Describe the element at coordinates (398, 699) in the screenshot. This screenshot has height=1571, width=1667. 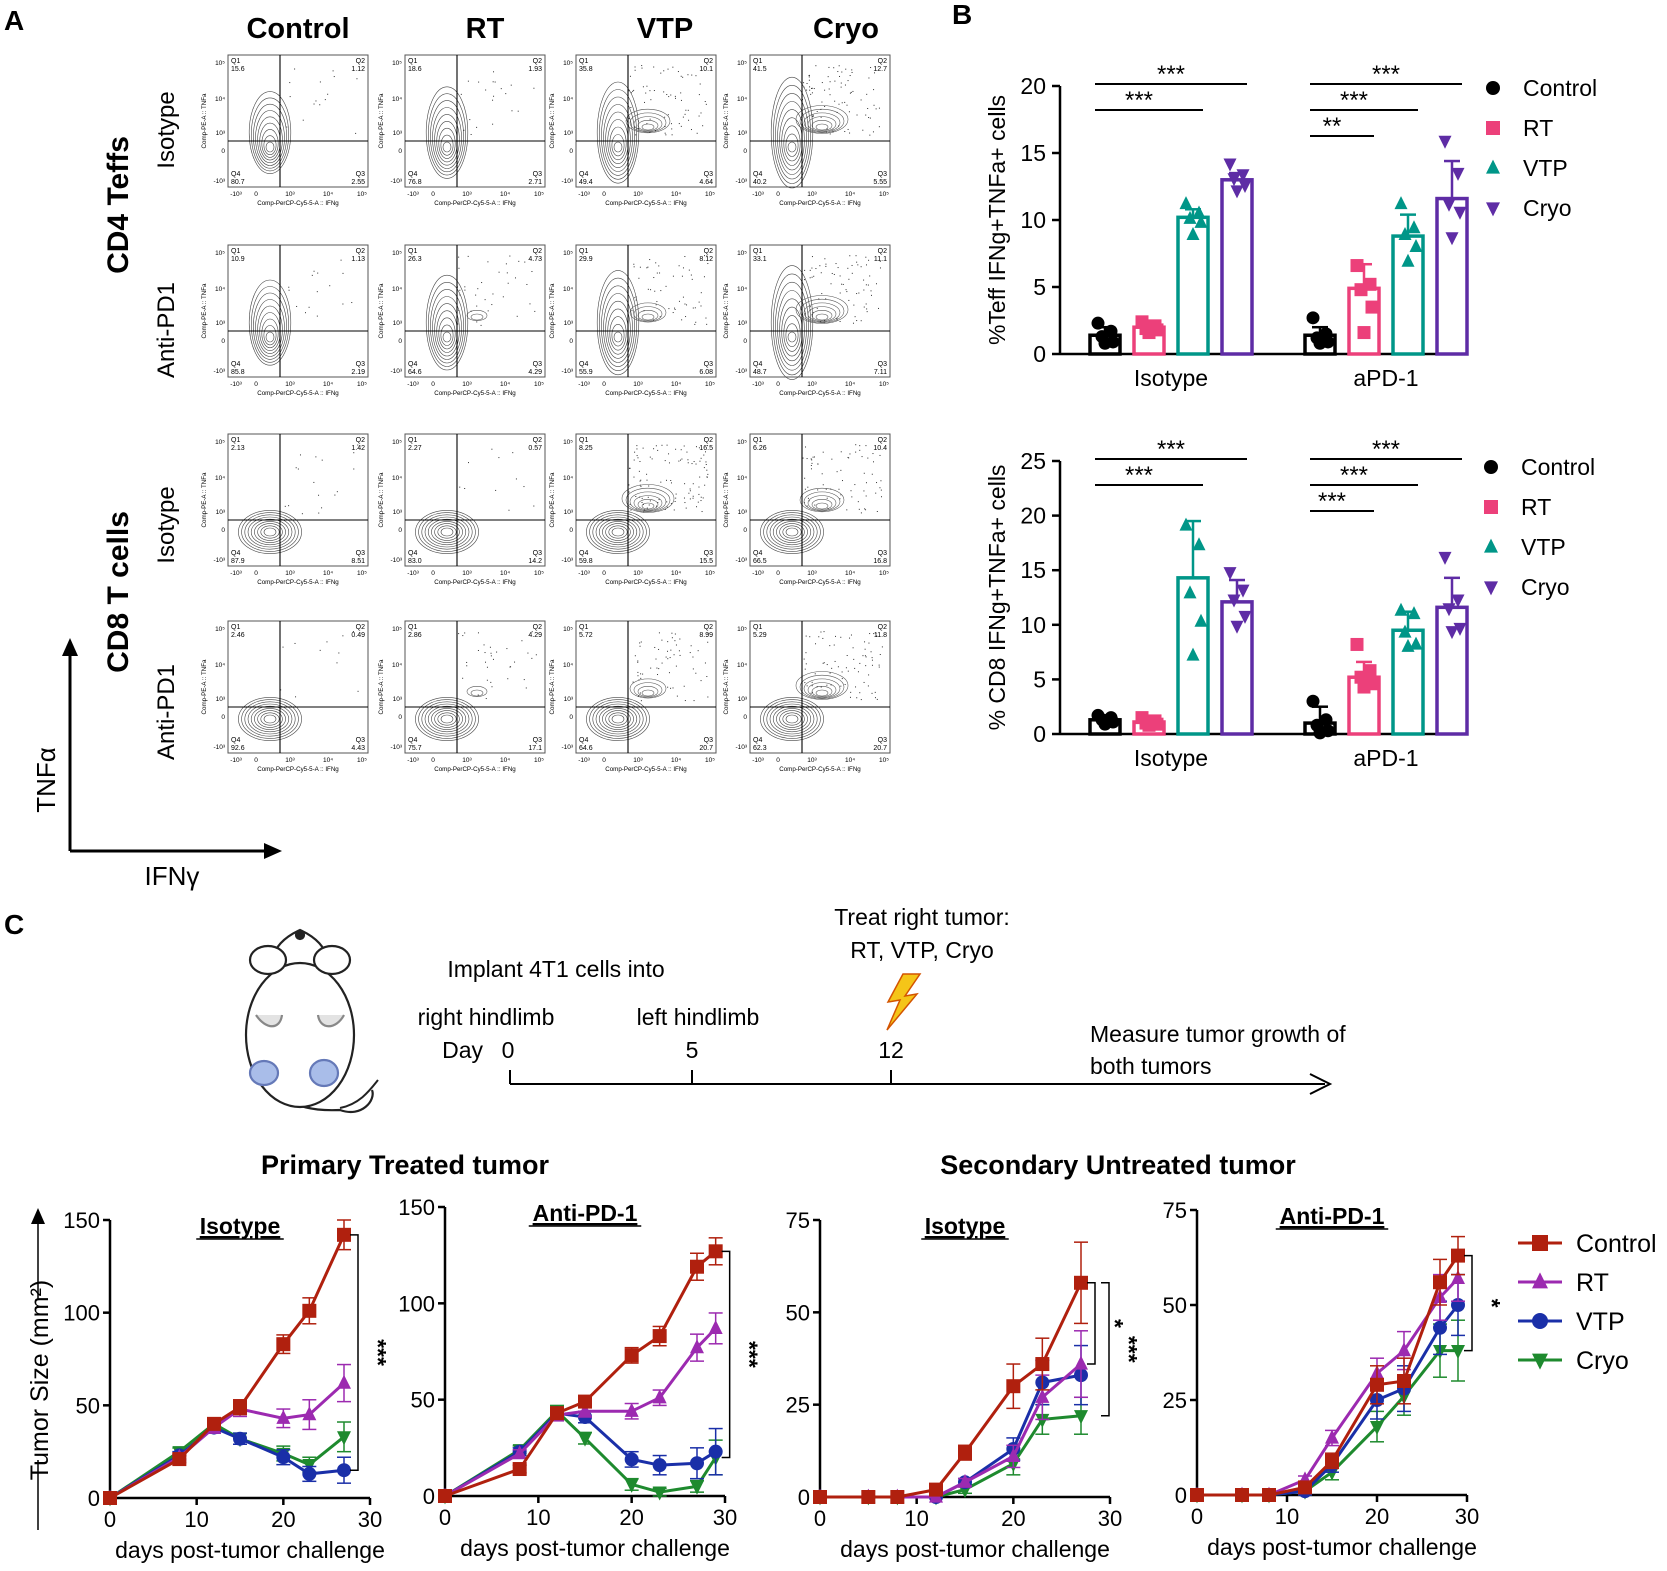
I see `y-tick-label: 10³` at that location.